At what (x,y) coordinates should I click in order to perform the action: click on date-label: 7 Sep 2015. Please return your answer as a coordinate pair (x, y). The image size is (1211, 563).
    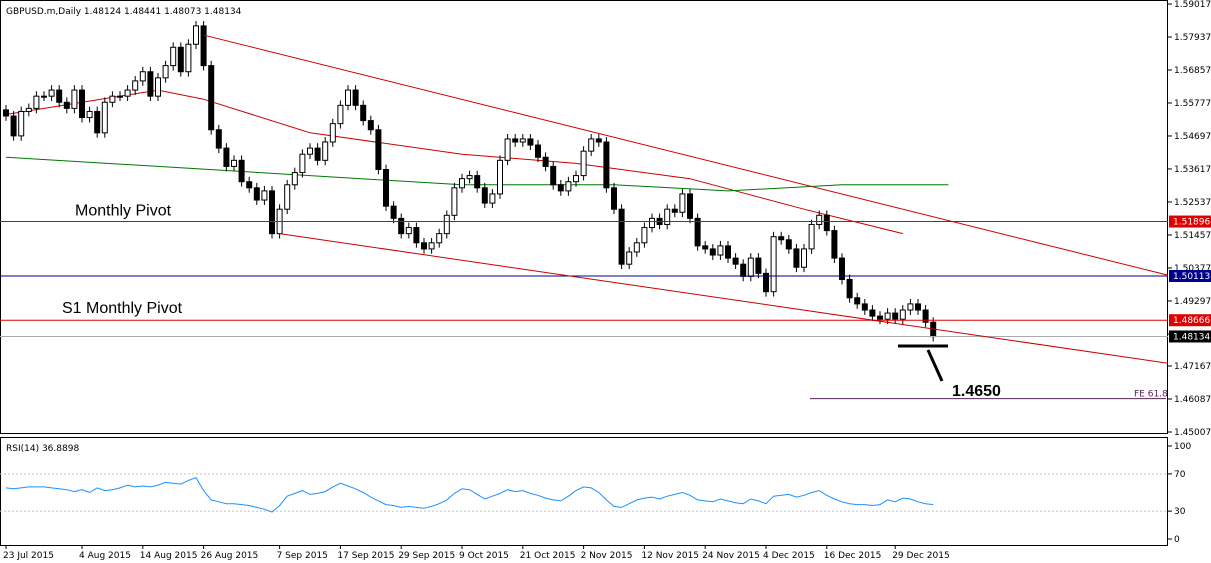
    Looking at the image, I should click on (302, 556).